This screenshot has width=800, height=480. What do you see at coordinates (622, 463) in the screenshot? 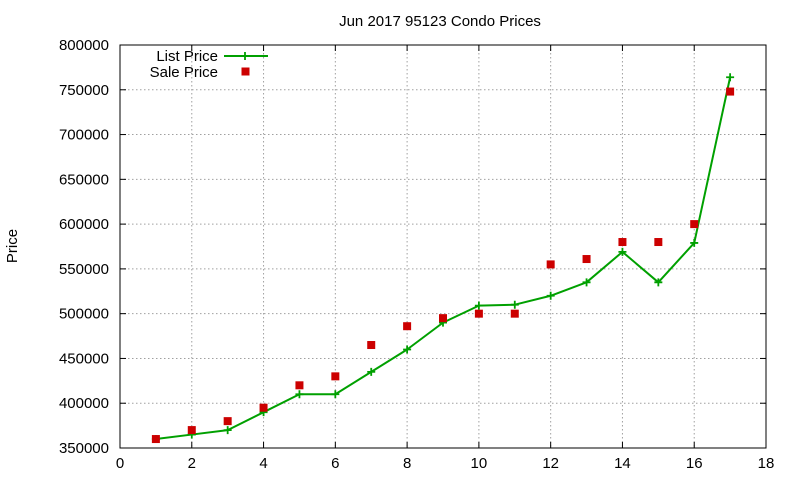
I see `x-tick-label: 14` at bounding box center [622, 463].